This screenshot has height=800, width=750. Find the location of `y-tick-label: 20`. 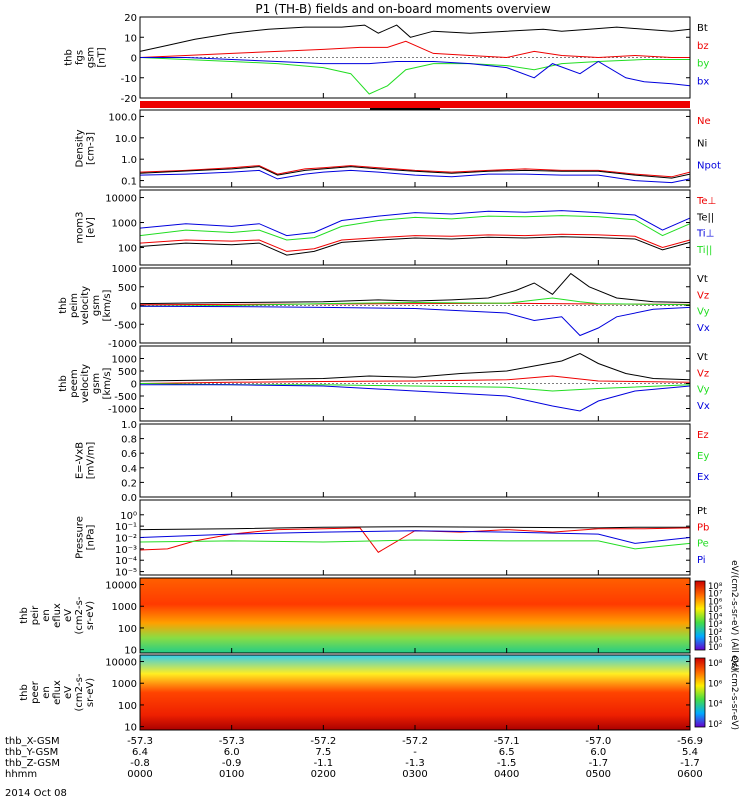

y-tick-label: 20 is located at coordinates (130, 18).